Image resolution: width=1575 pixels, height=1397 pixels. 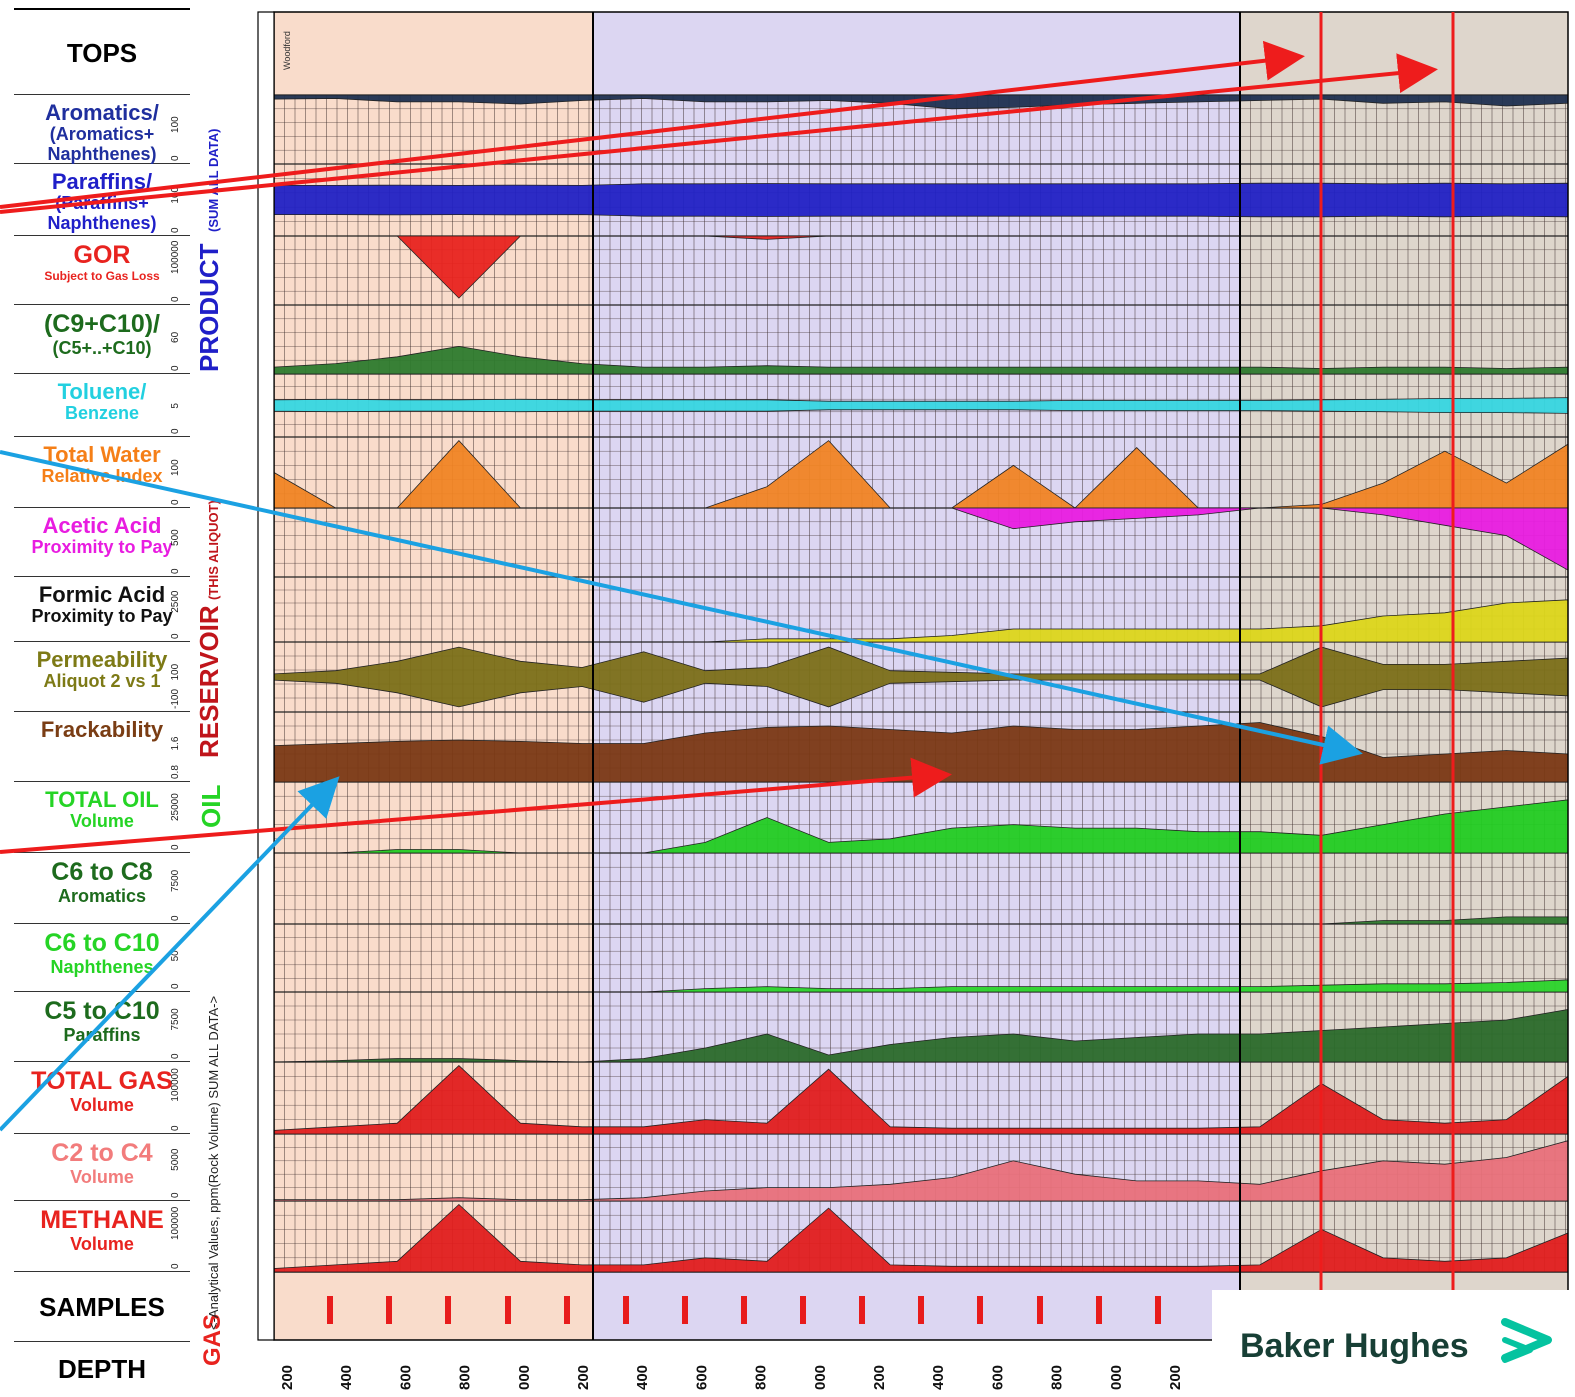 What do you see at coordinates (1354, 1346) in the screenshot?
I see `brand-name: Baker Hughes` at bounding box center [1354, 1346].